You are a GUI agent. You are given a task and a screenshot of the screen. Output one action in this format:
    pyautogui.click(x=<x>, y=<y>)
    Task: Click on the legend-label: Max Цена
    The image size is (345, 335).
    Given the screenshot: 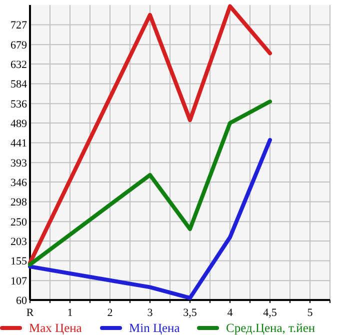 What is the action you would take?
    pyautogui.click(x=55, y=328)
    